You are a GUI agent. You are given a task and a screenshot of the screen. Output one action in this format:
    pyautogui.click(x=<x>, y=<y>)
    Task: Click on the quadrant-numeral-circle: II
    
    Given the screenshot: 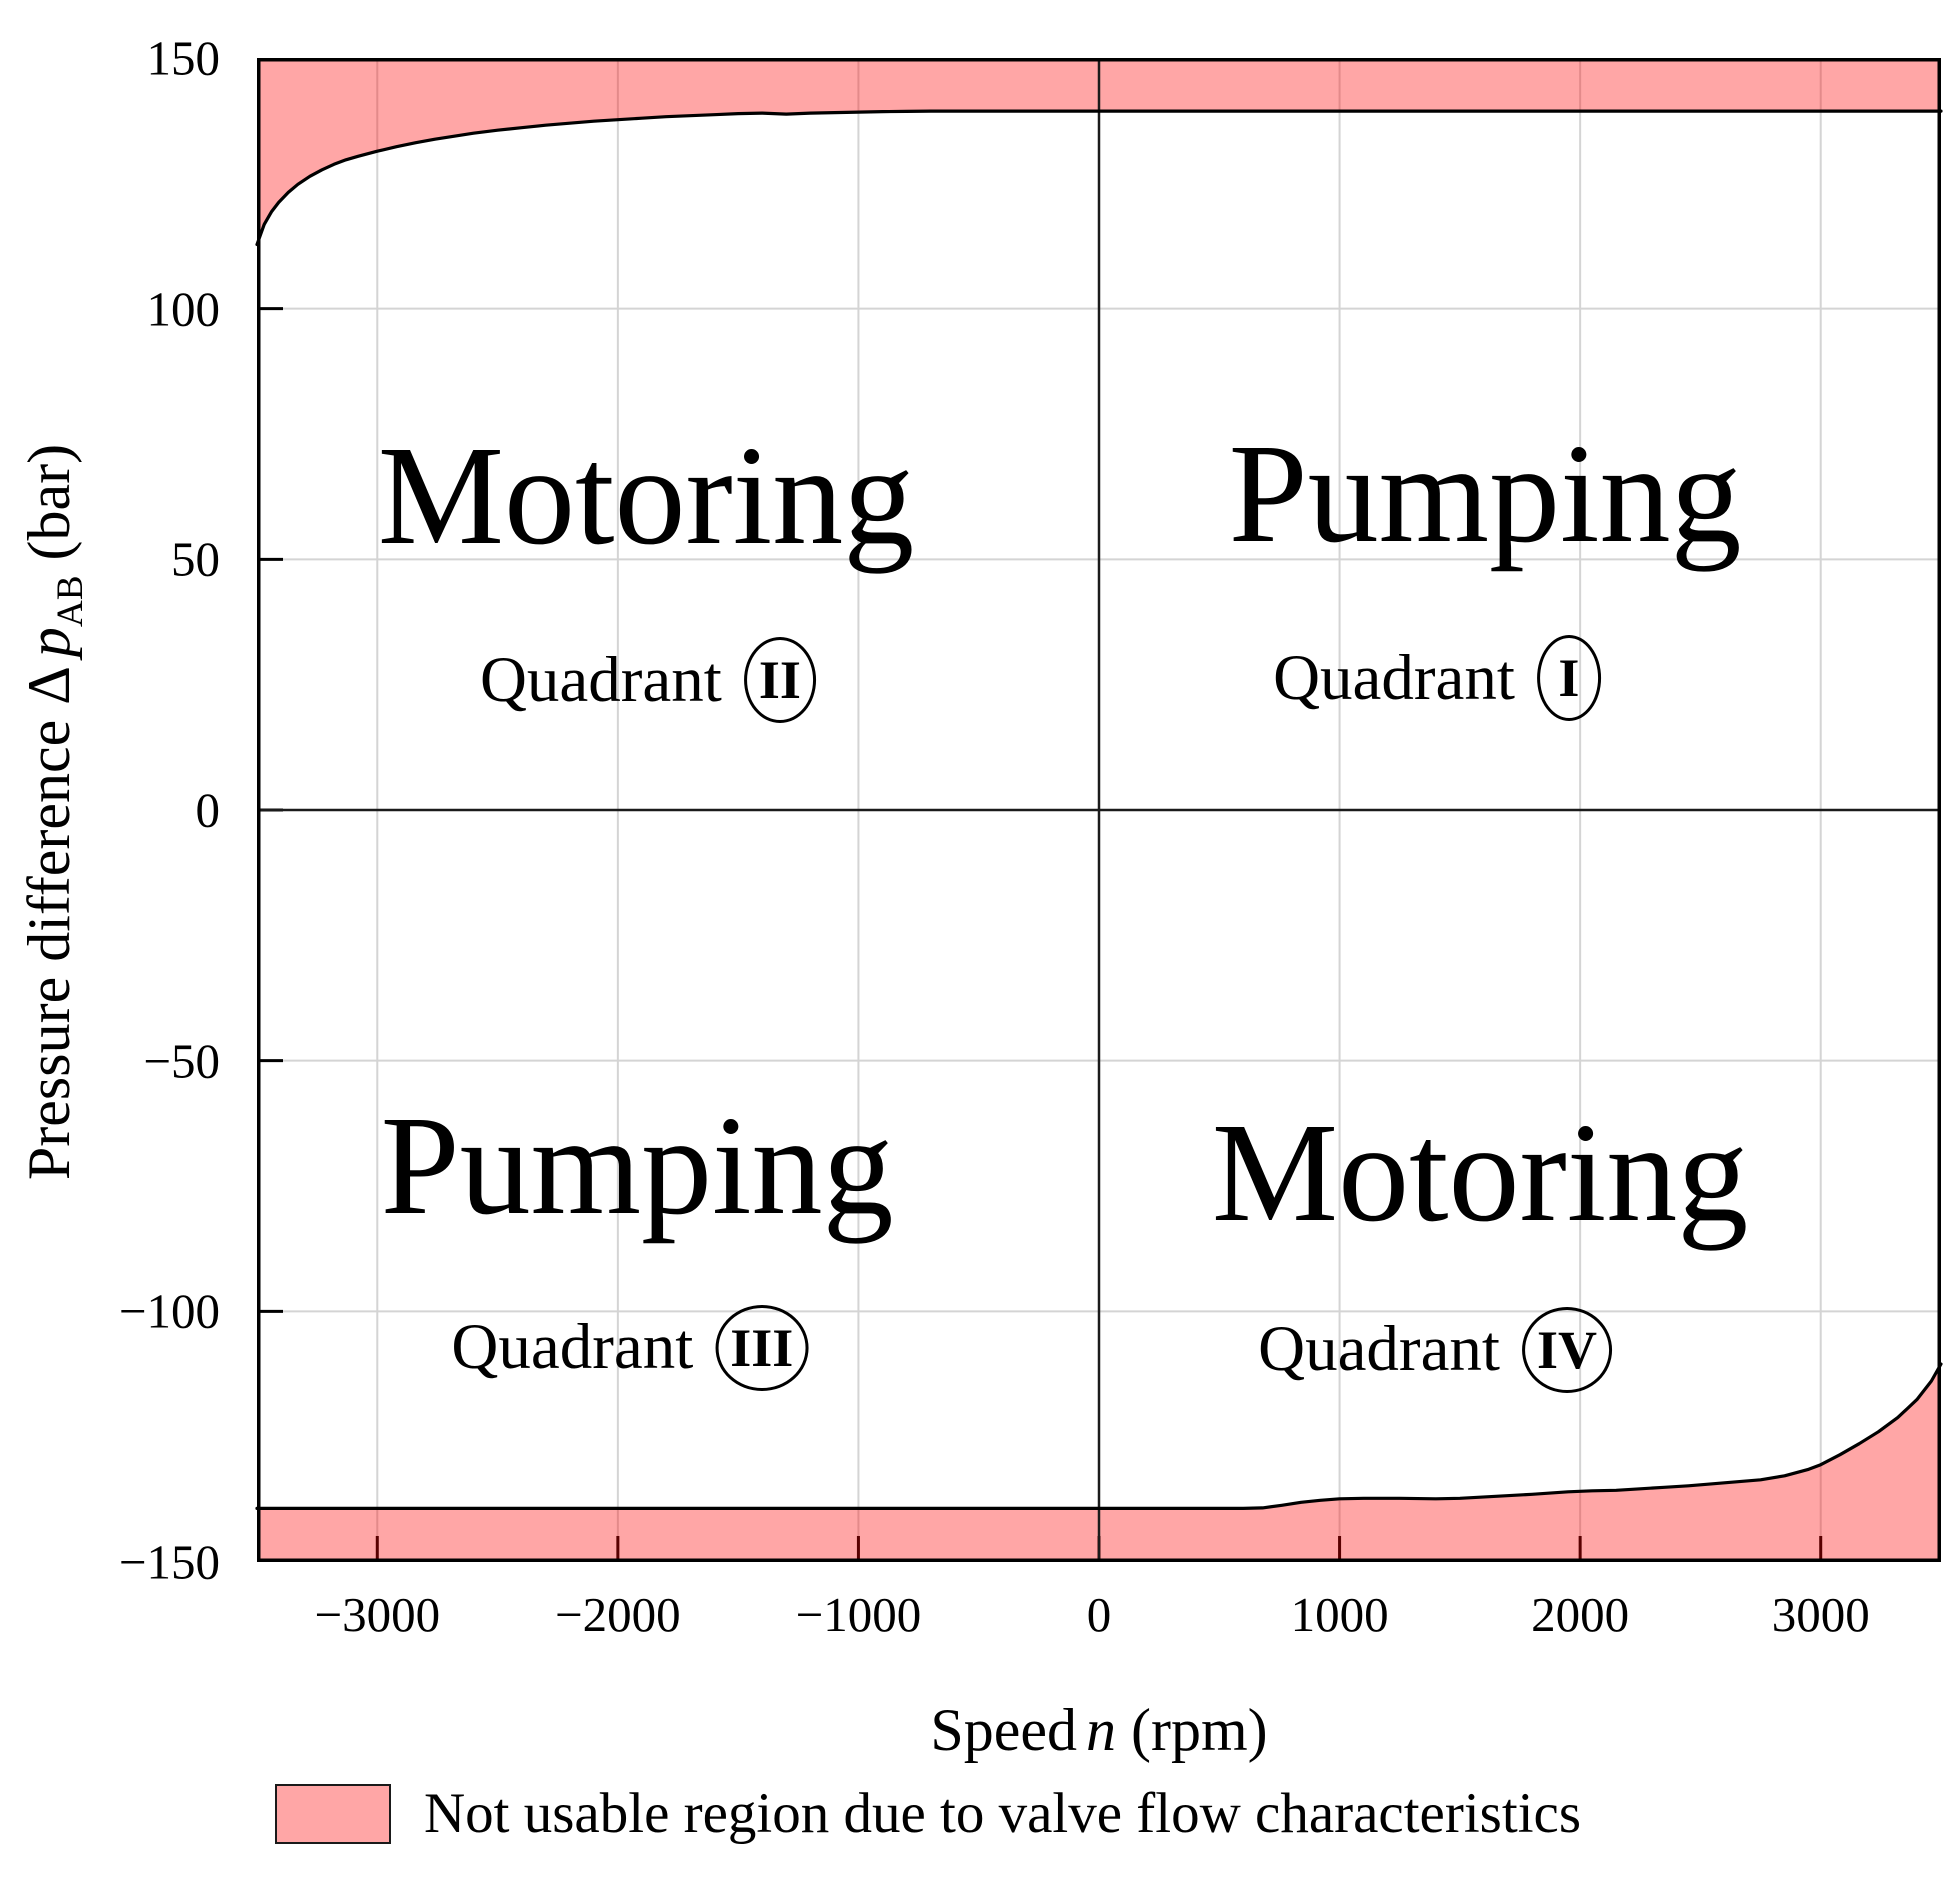 What is the action you would take?
    pyautogui.click(x=779, y=680)
    